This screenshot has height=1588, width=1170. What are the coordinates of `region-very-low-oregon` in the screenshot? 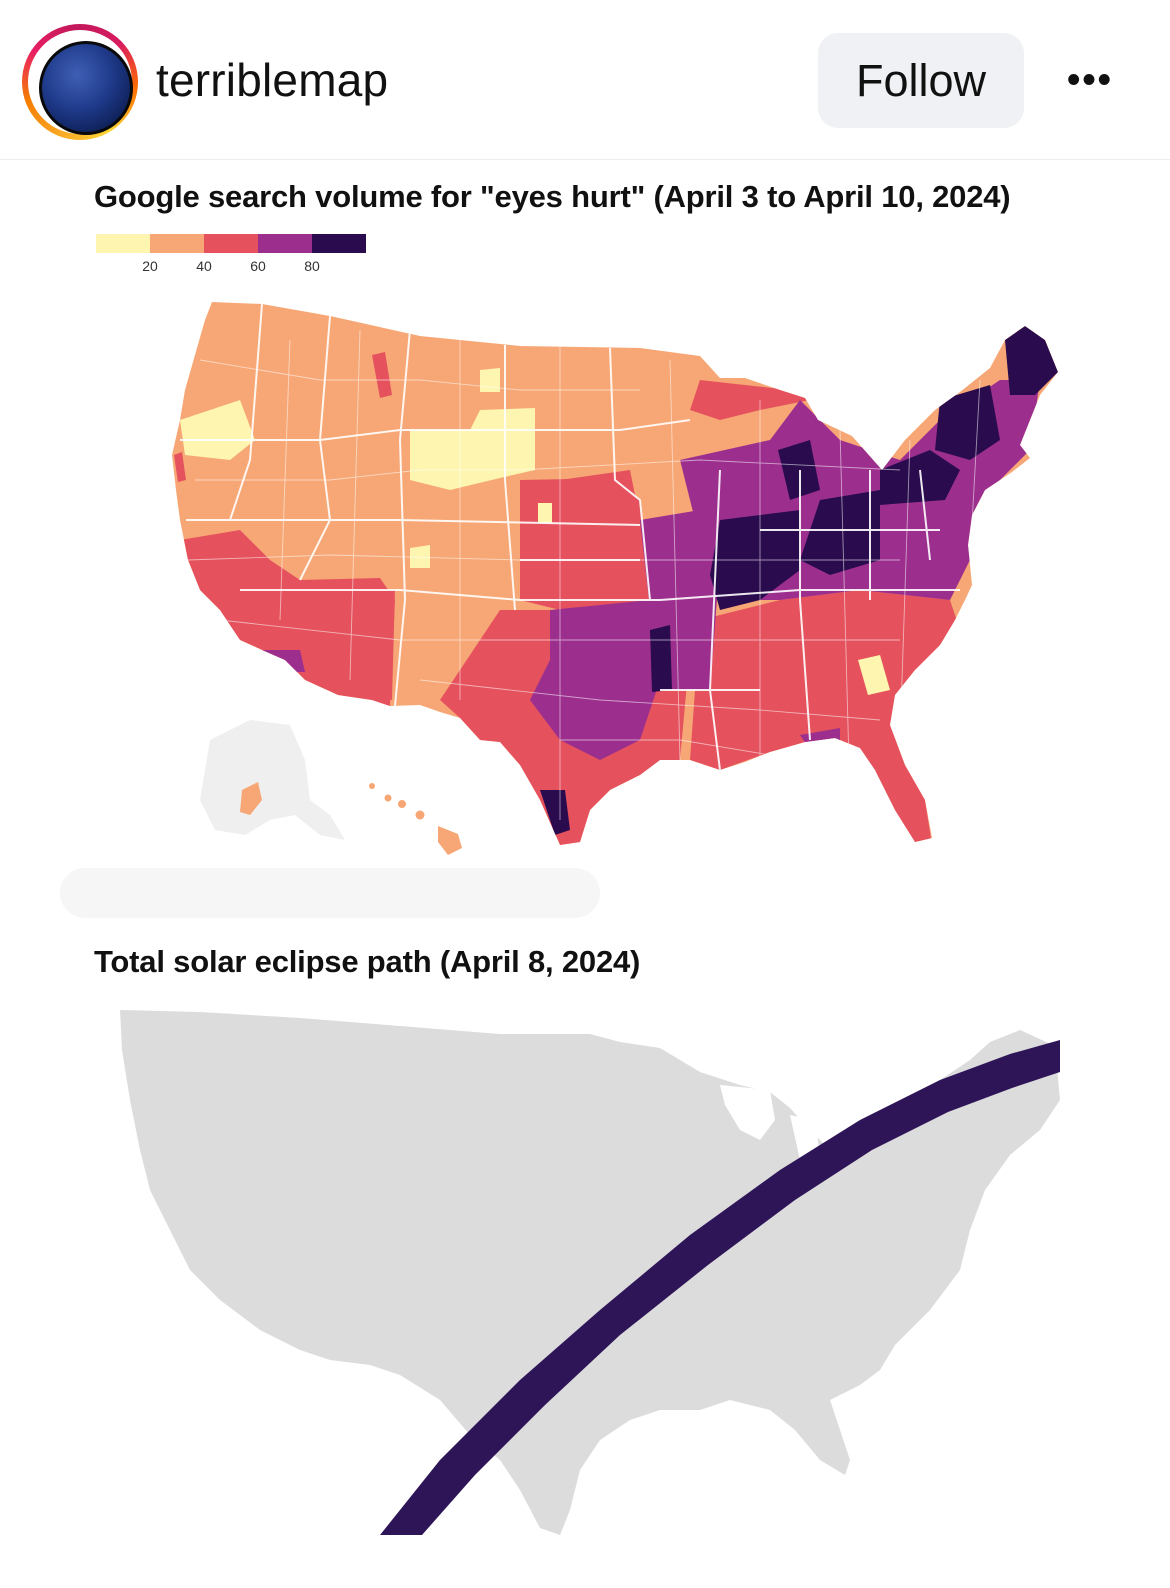 It's located at (217, 430).